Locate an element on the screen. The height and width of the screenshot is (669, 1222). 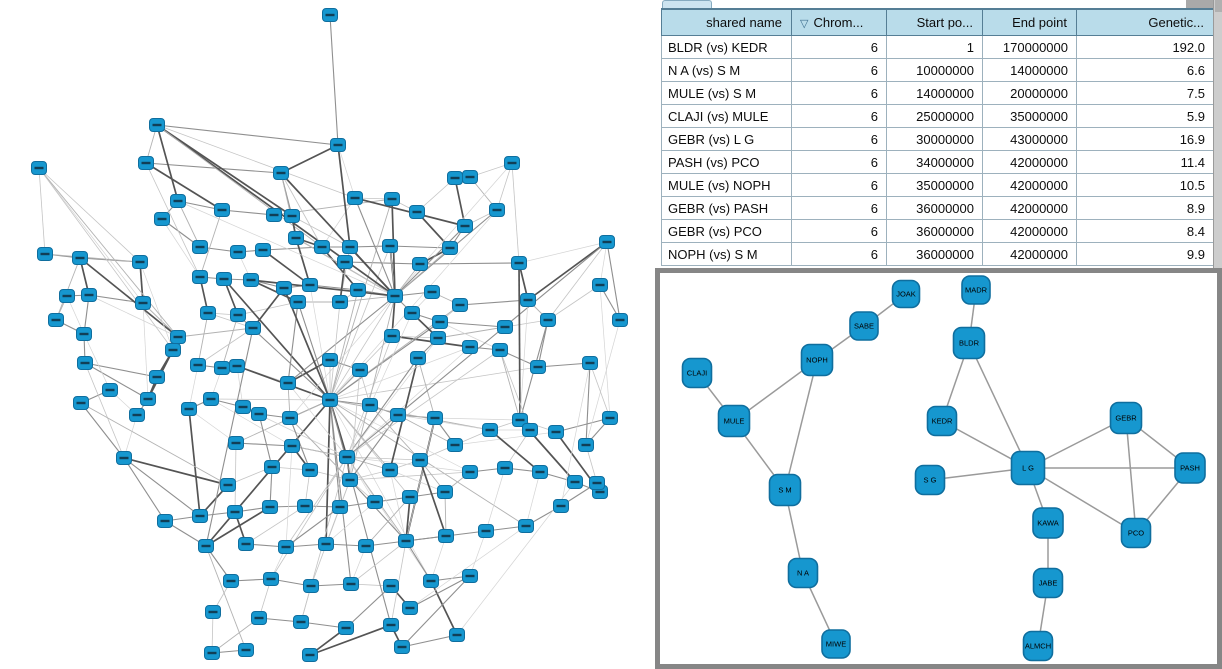
network-node-almch: ALMCH is located at coordinates (1038, 646).